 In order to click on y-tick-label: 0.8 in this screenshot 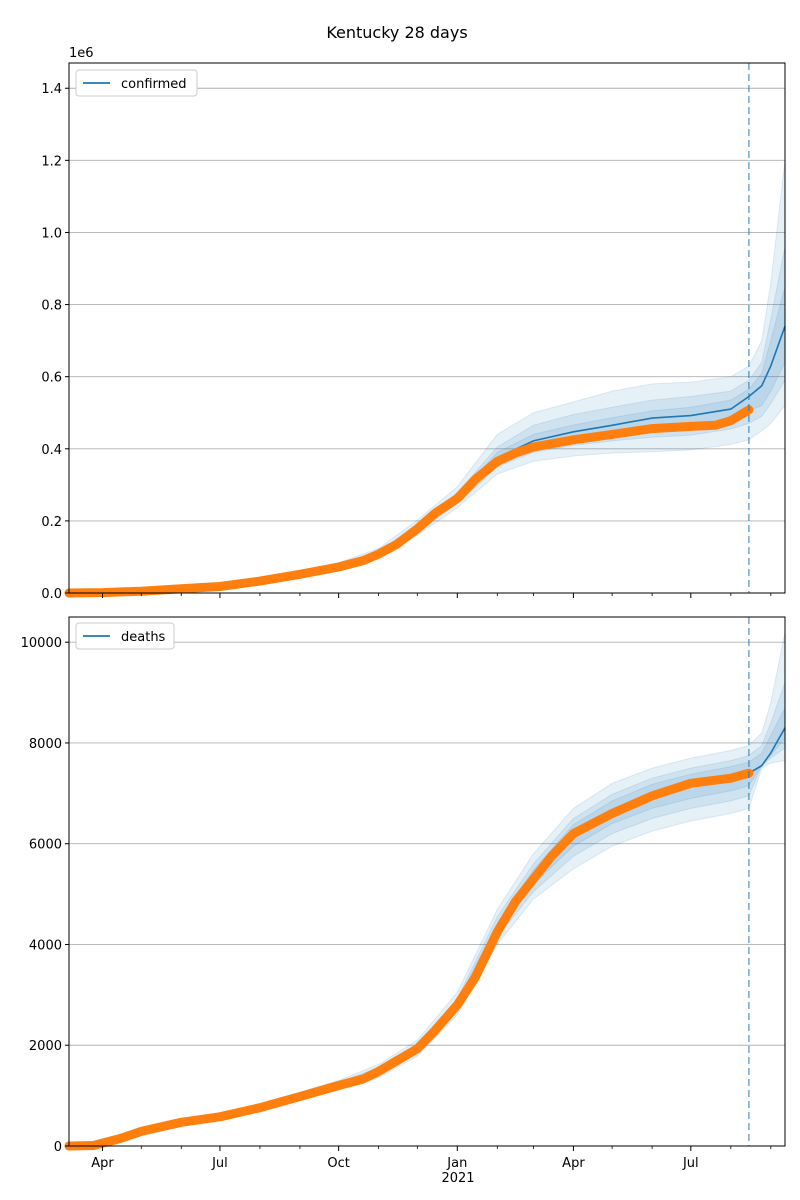, I will do `click(51, 306)`.